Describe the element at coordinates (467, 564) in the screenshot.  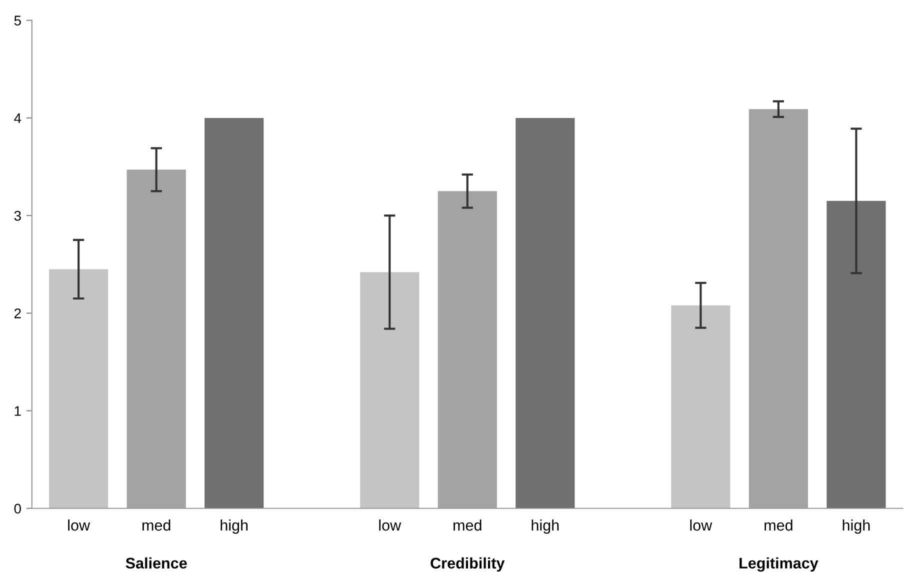
I see `x-tick-label: Credibility` at that location.